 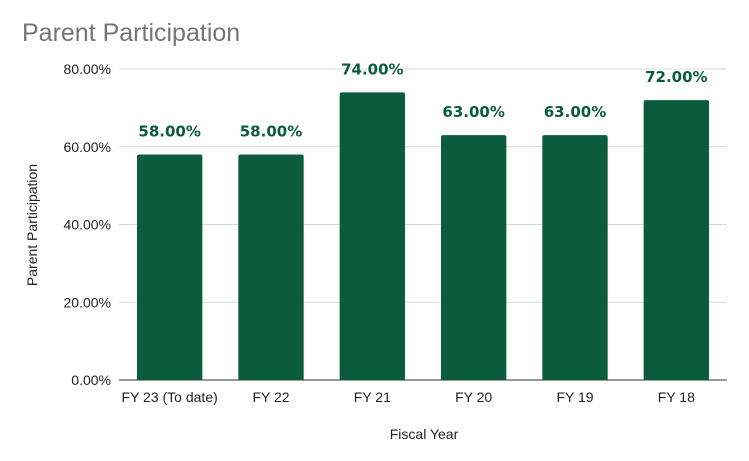 I want to click on x-tick-label: FY 18, so click(x=676, y=397).